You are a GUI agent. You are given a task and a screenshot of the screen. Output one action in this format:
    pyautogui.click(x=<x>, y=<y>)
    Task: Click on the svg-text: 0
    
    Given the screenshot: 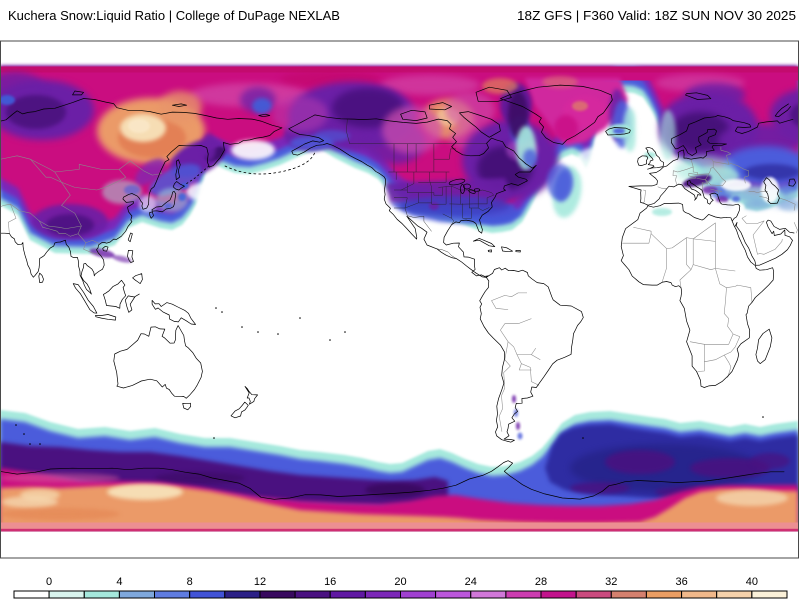 What is the action you would take?
    pyautogui.click(x=49, y=582)
    